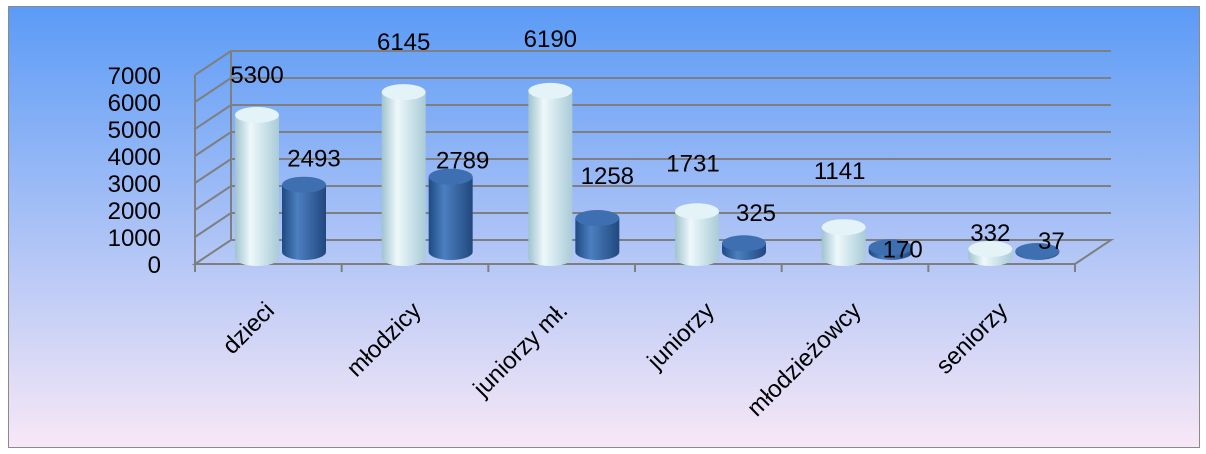 This screenshot has width=1206, height=454. I want to click on data-label-series-1: 1141, so click(840, 171).